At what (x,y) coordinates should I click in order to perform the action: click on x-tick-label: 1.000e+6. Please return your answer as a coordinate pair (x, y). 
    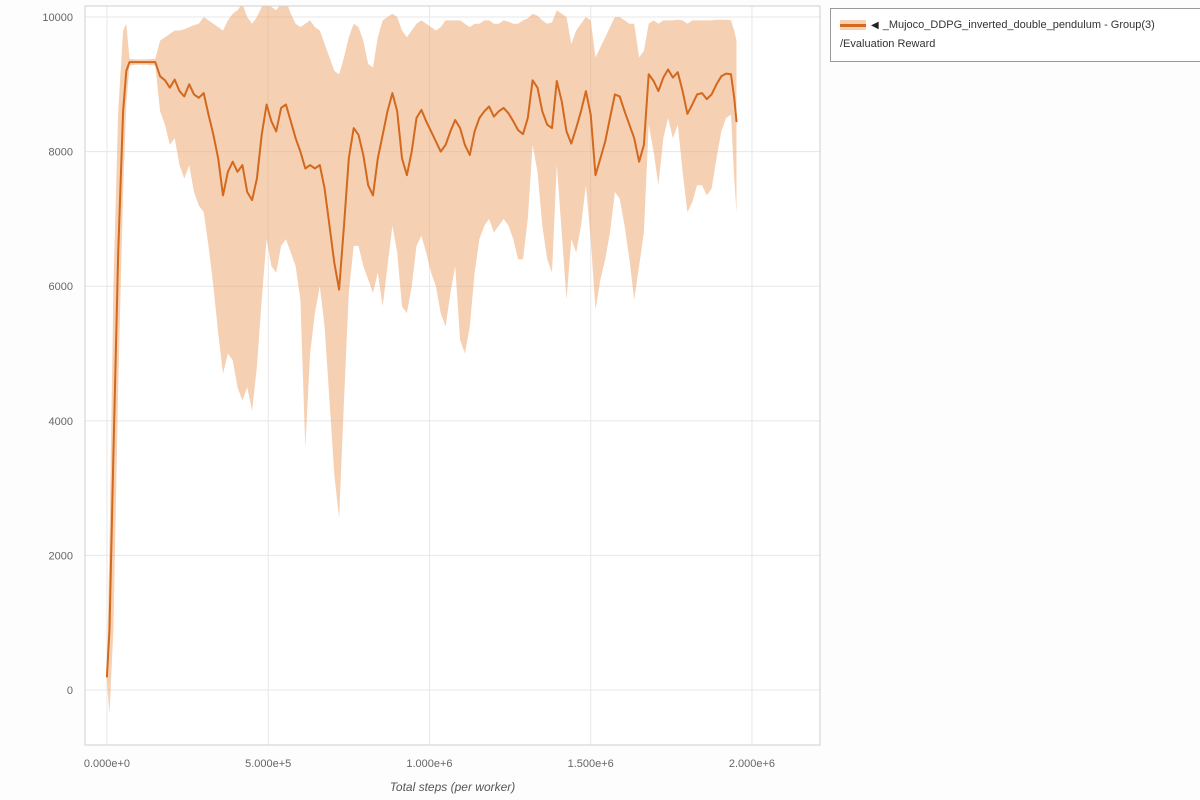
    Looking at the image, I should click on (429, 764).